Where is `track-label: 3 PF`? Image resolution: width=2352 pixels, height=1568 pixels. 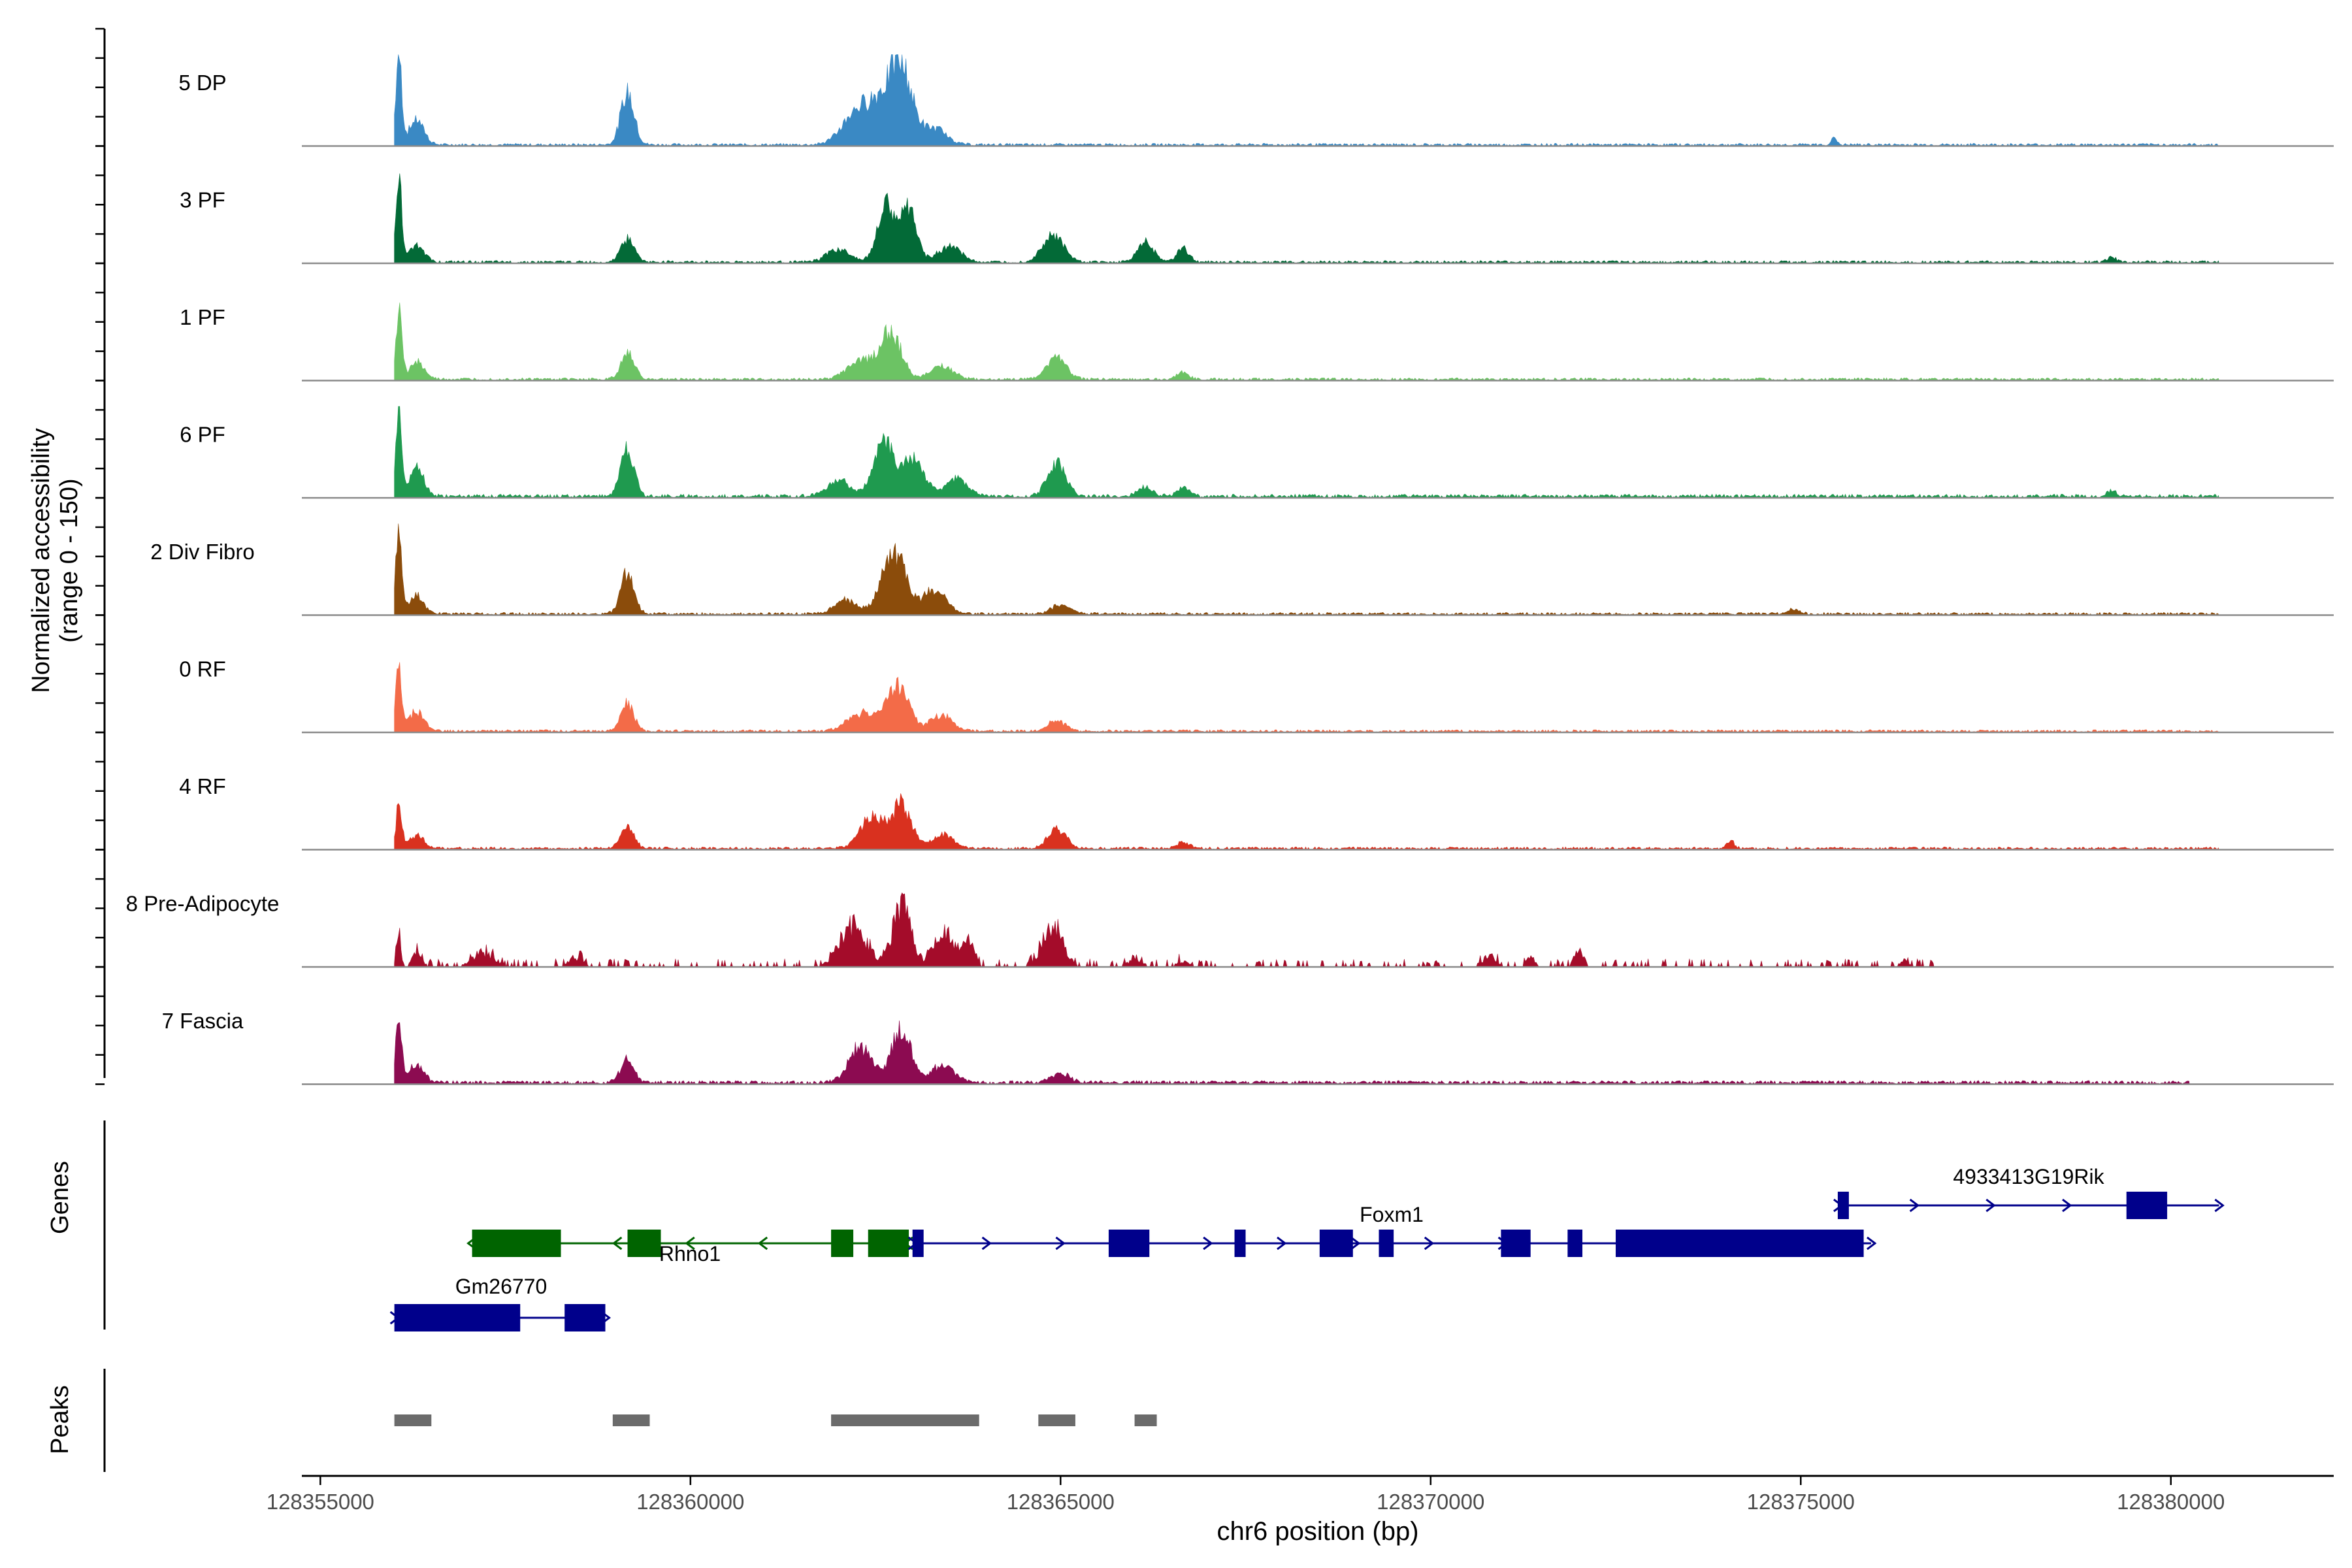 track-label: 3 PF is located at coordinates (202, 200).